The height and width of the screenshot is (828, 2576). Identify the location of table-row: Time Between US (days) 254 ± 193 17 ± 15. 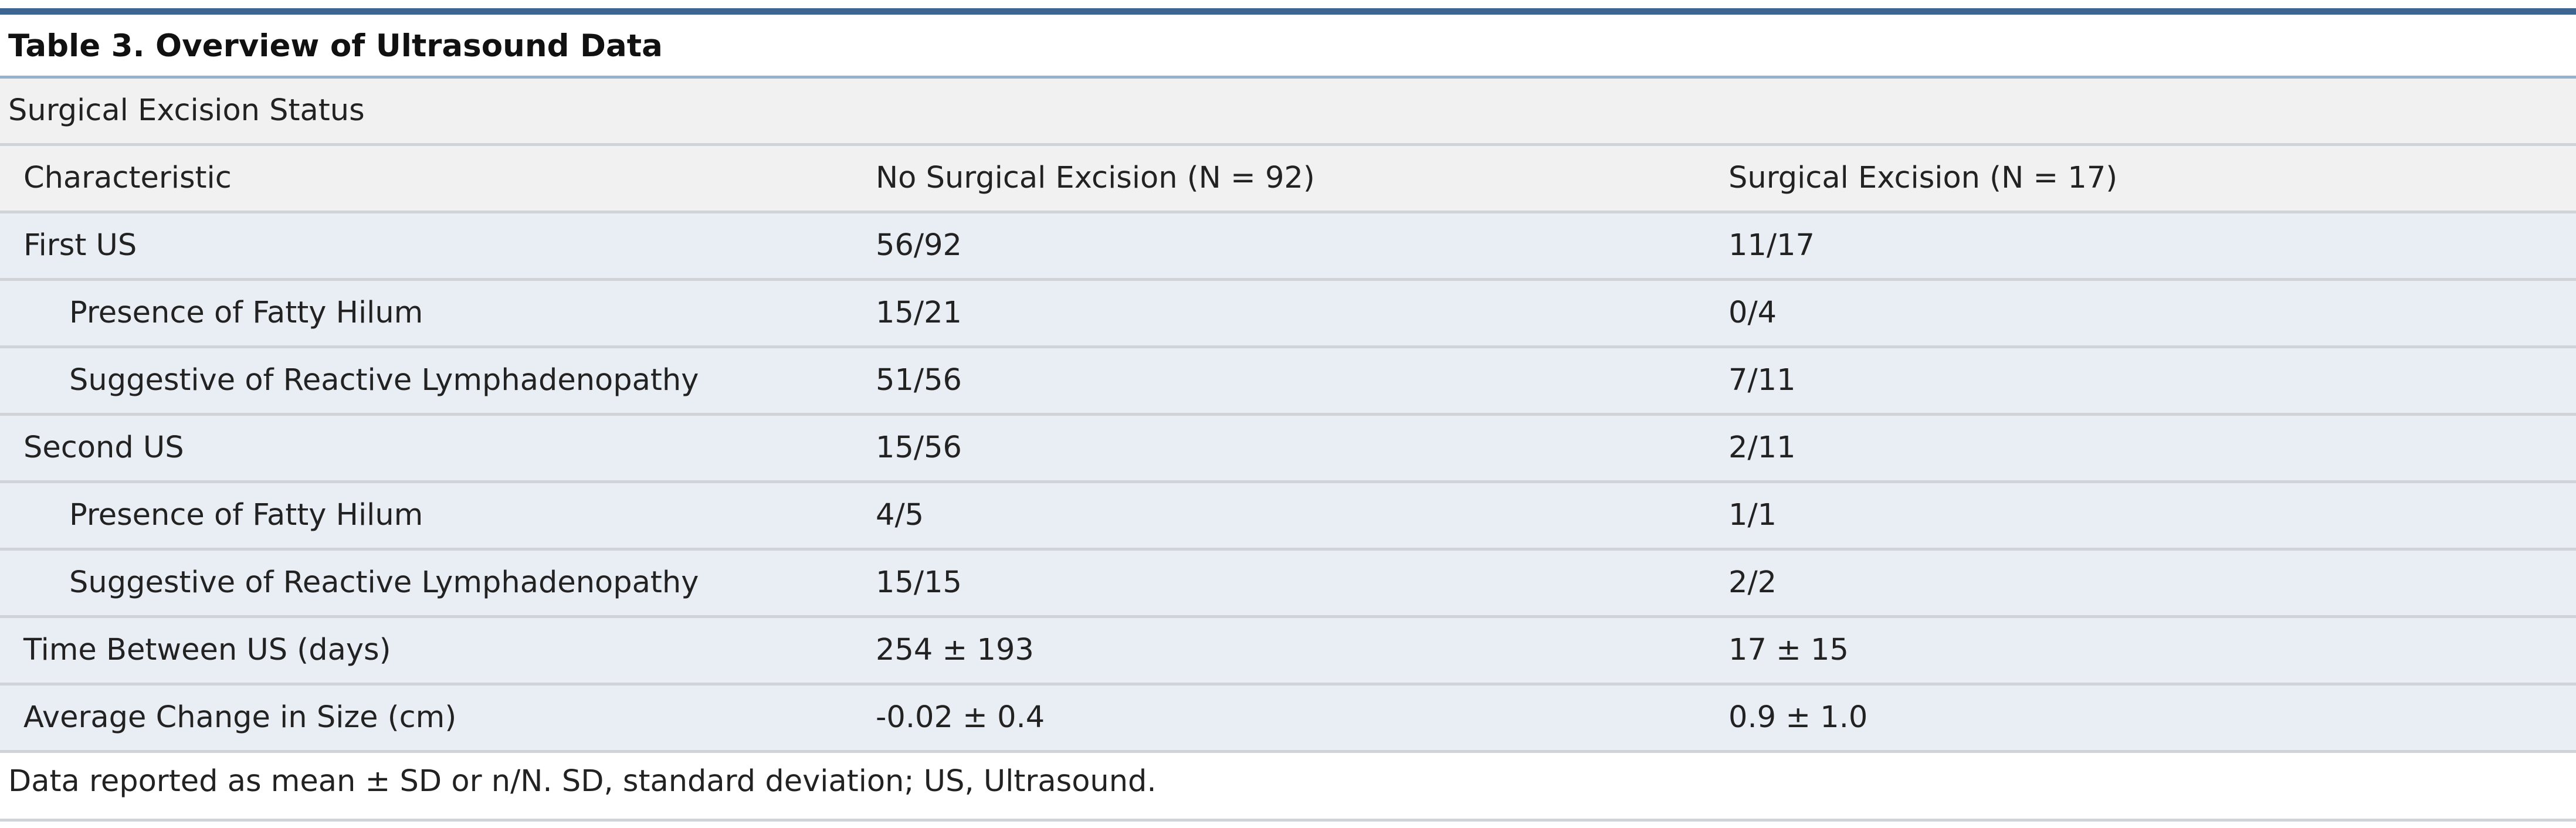
(1288, 652).